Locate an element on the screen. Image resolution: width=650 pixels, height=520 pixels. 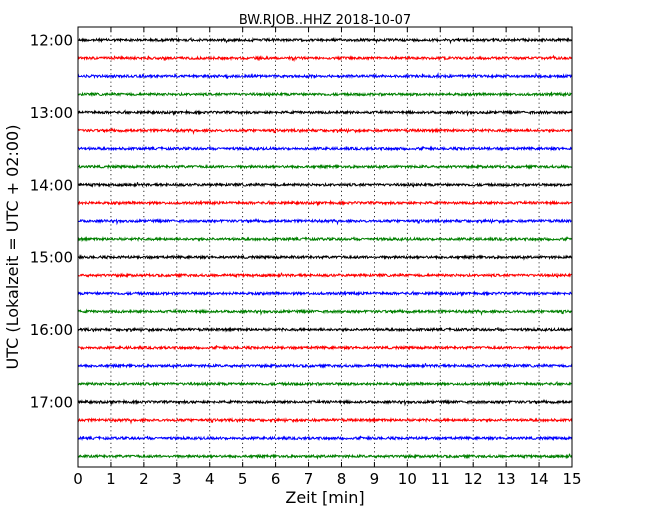
chart-title: BW.RJOB..HHZ 2018-10-07 is located at coordinates (325, 20).